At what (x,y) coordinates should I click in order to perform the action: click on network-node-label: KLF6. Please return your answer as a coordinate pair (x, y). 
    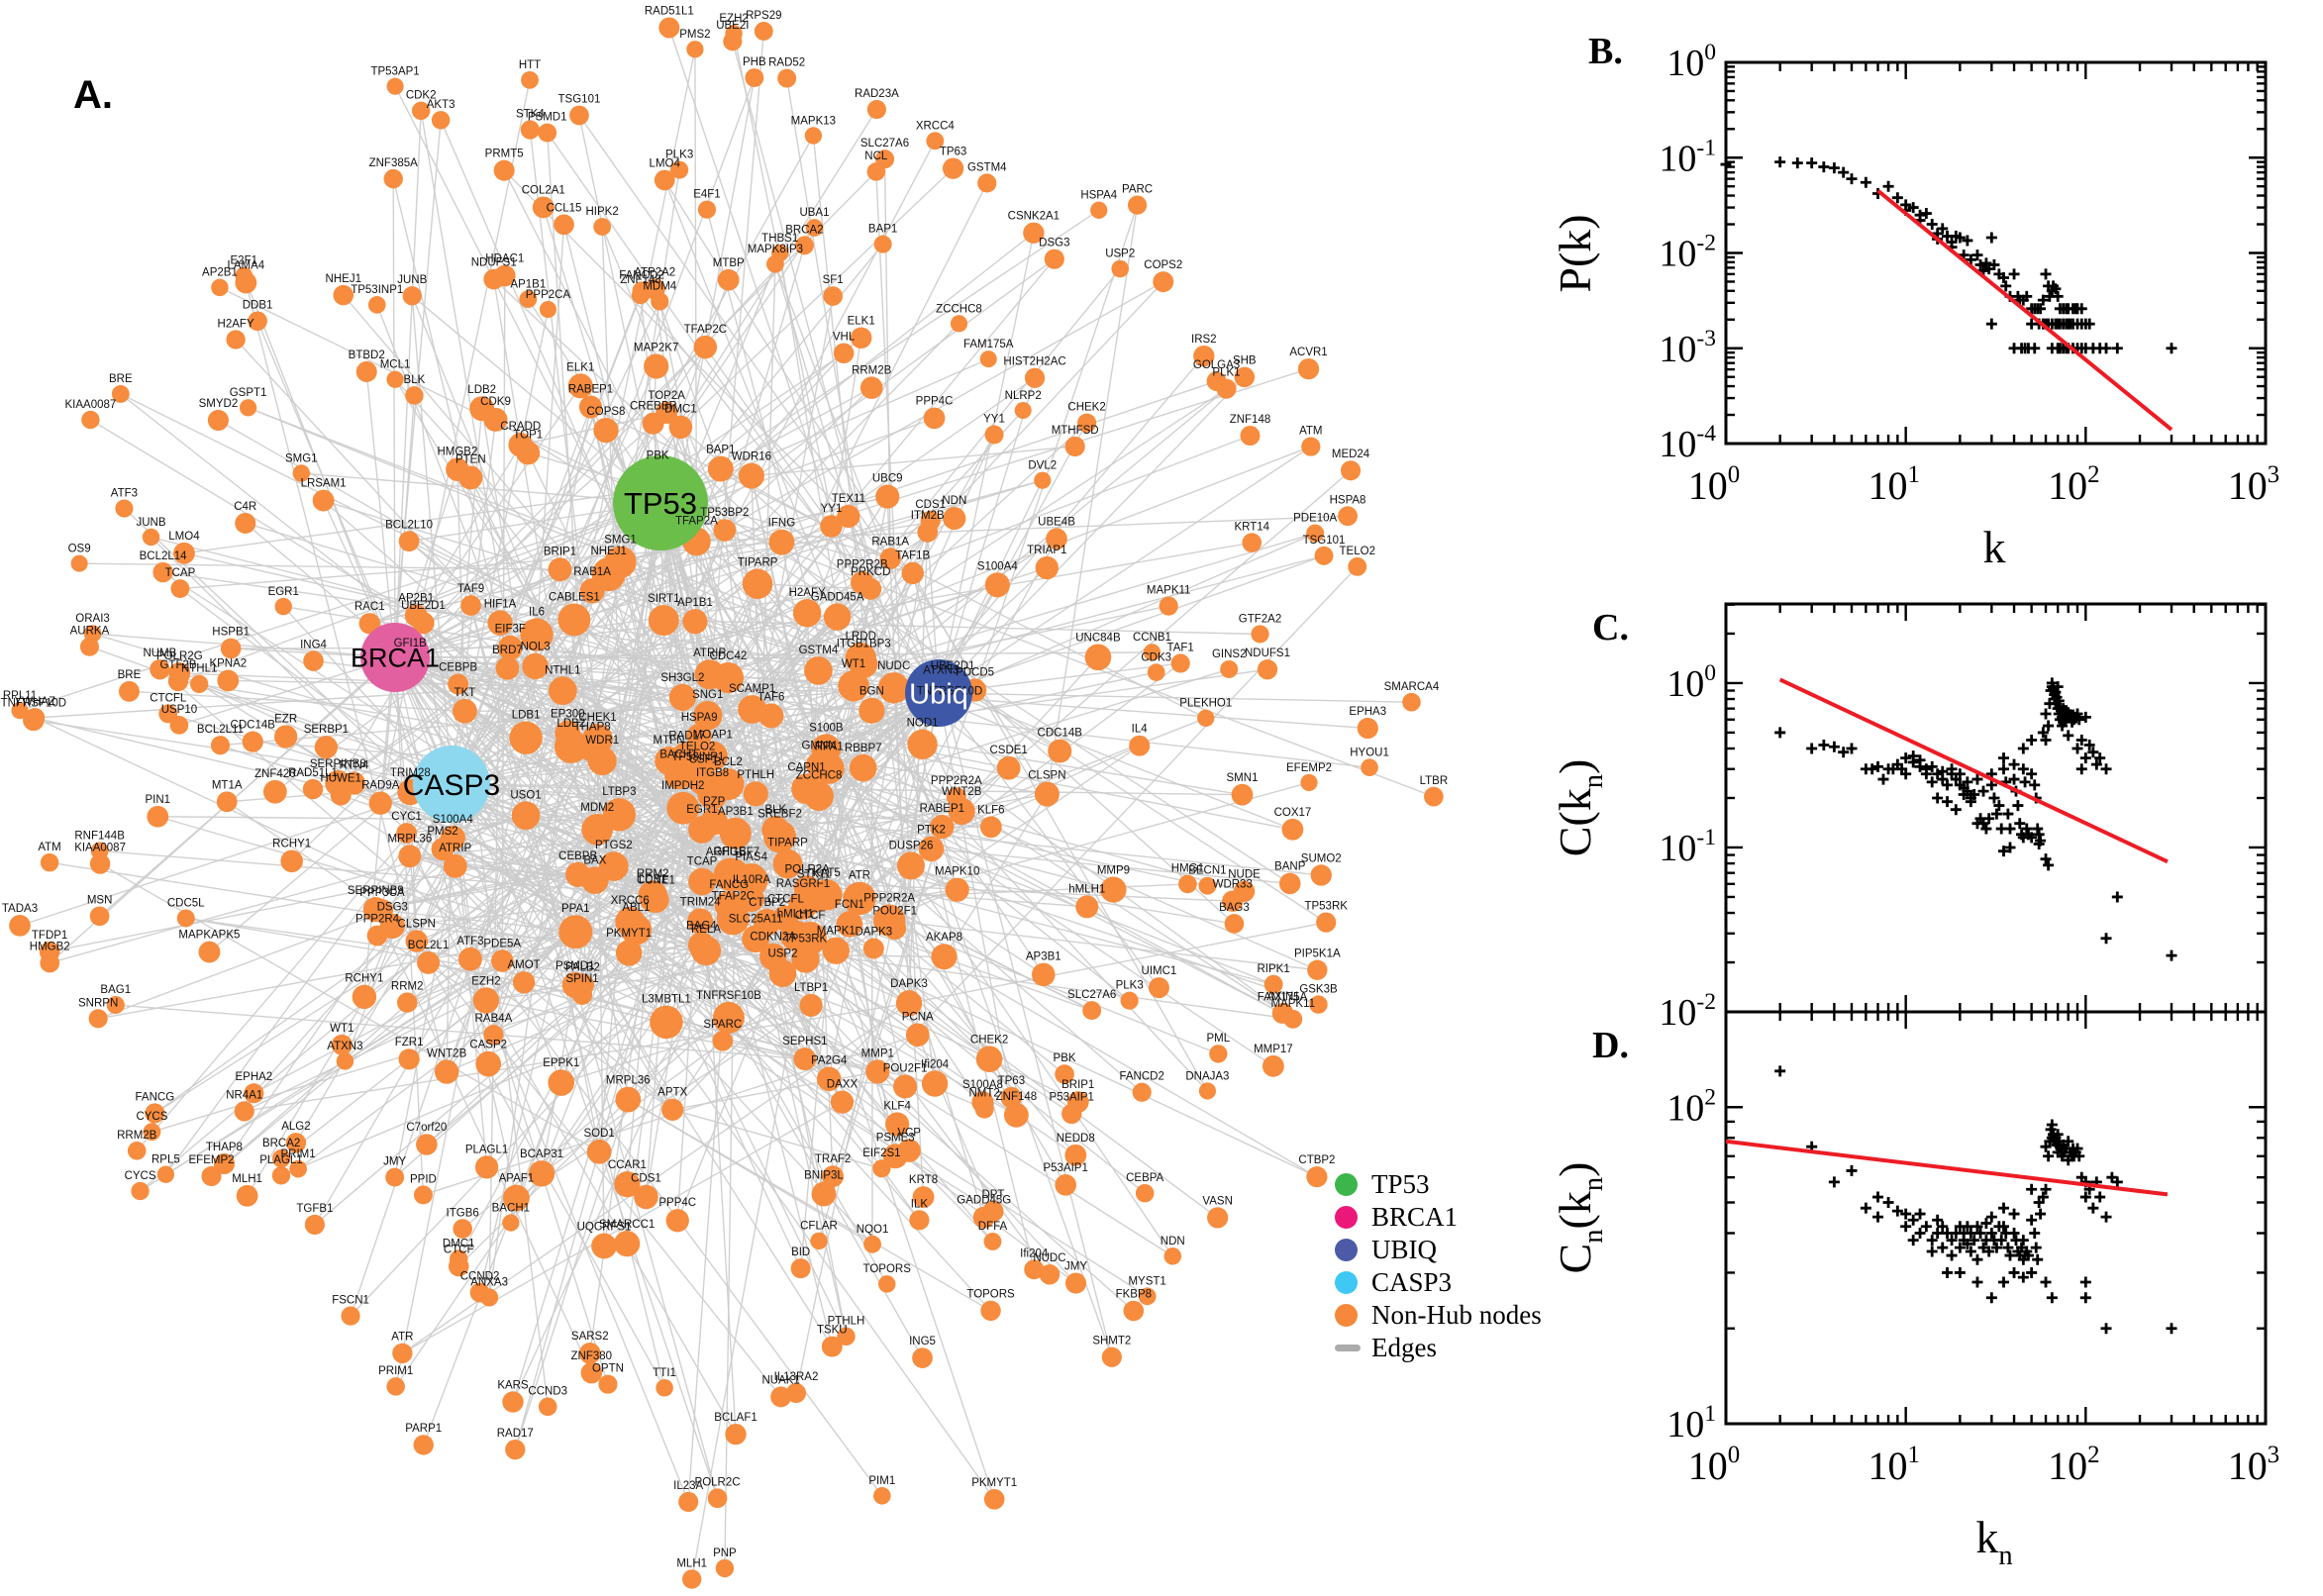
    Looking at the image, I should click on (991, 810).